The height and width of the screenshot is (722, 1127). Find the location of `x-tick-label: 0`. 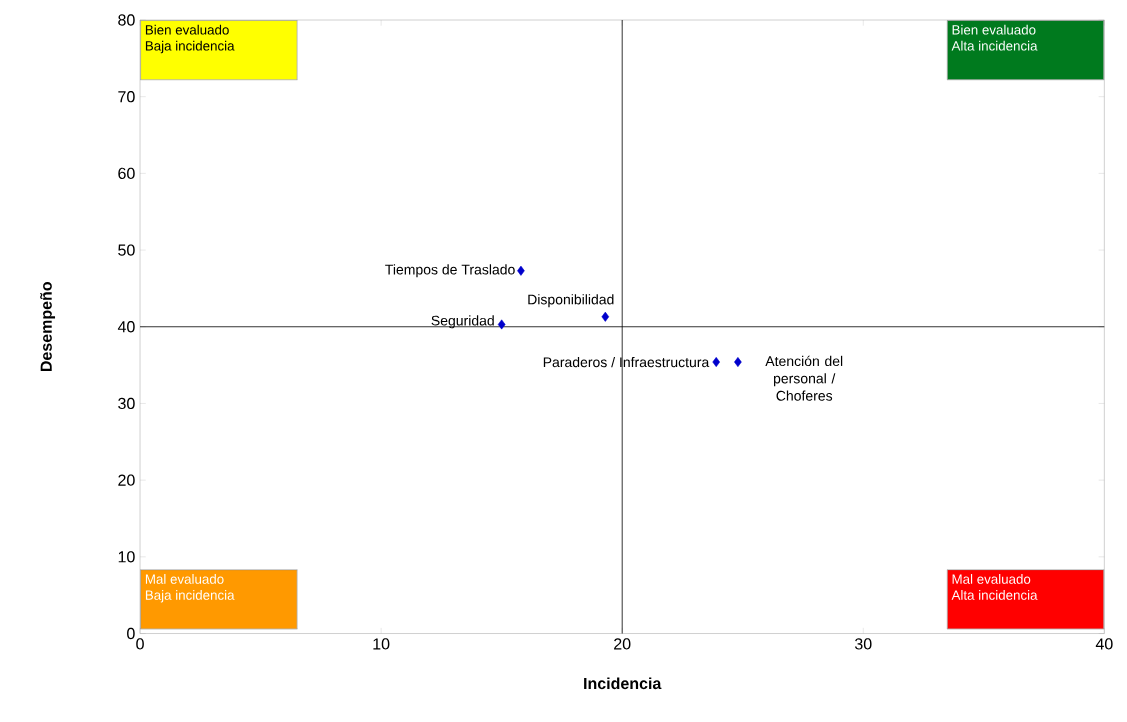

x-tick-label: 0 is located at coordinates (140, 644).